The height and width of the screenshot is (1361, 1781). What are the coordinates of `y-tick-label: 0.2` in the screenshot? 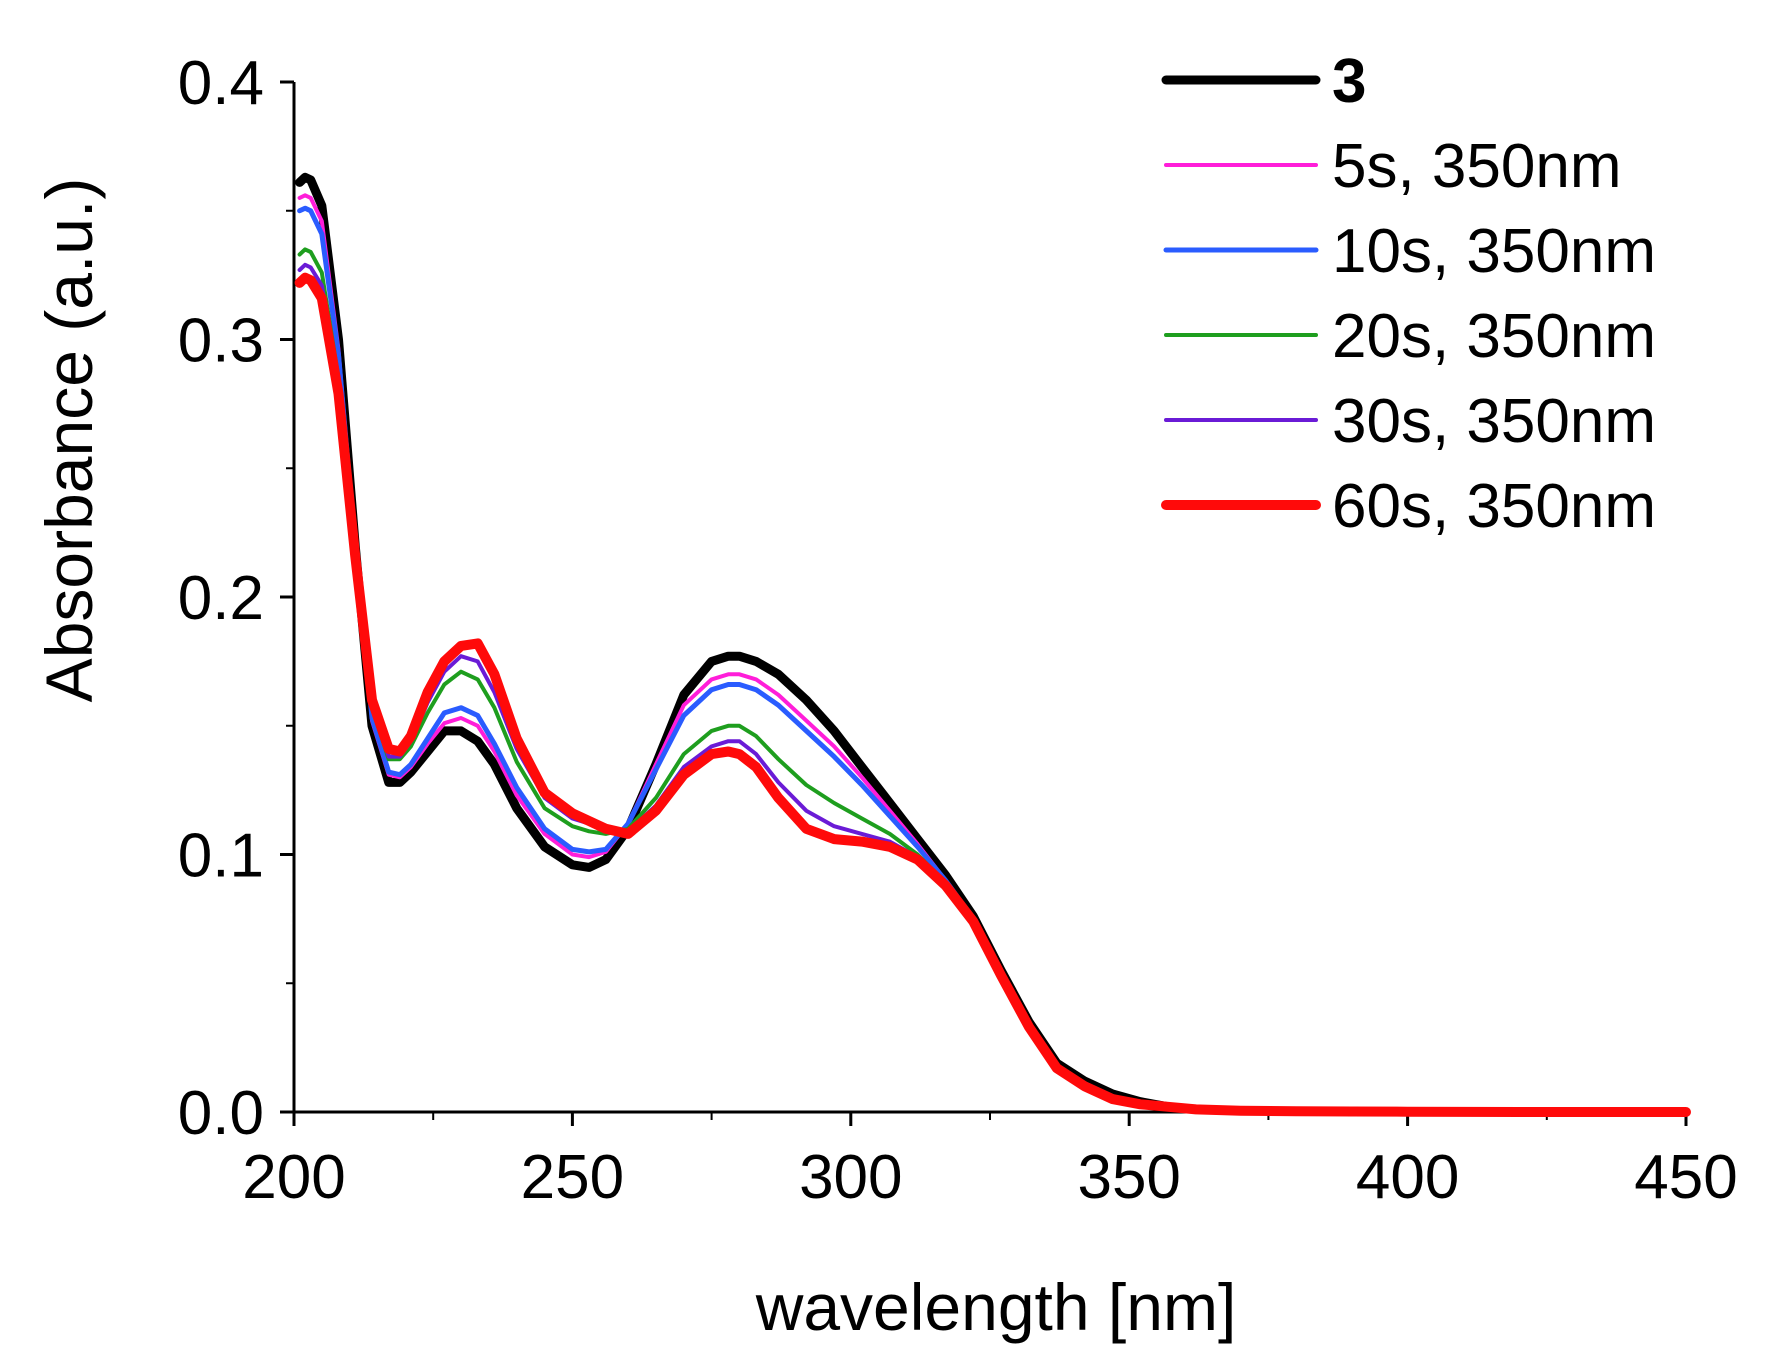 It's located at (221, 598).